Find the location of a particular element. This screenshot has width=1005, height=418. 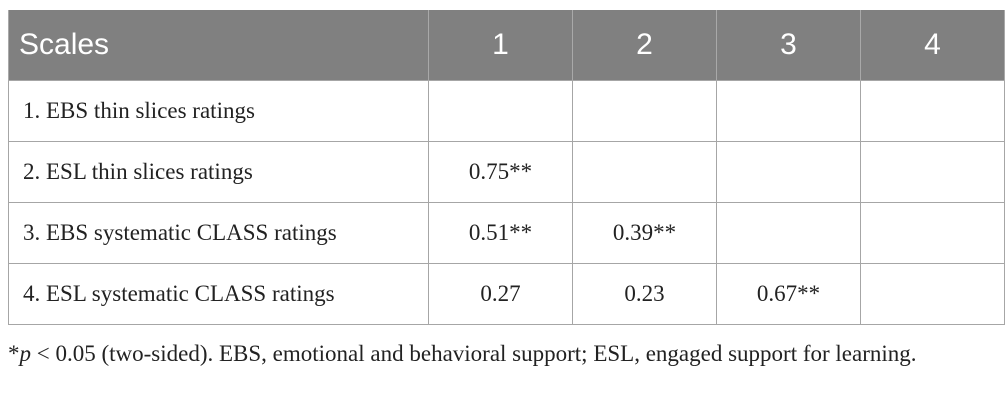

table-cell: 0.51** is located at coordinates (500, 233).